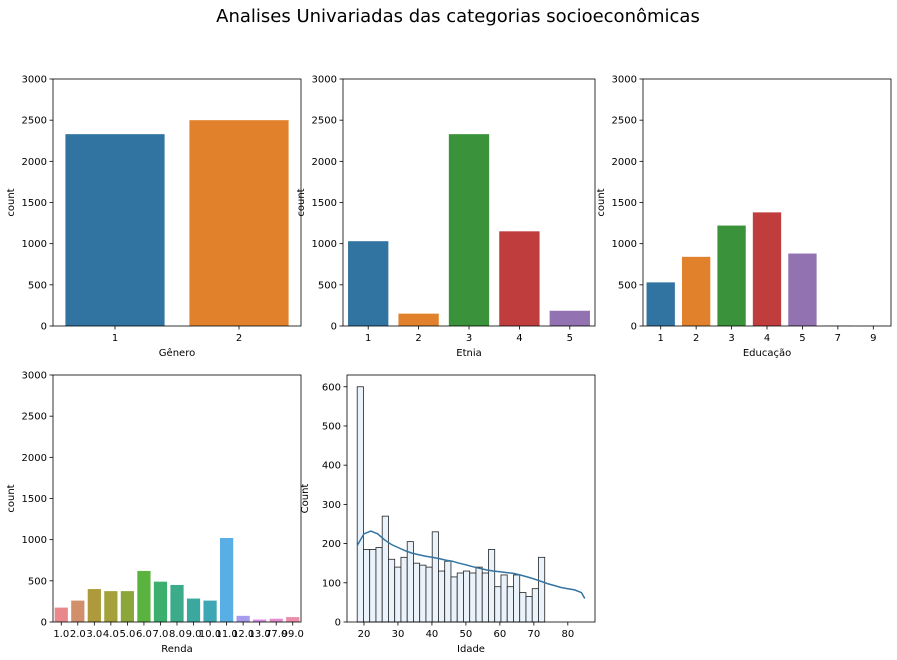  Describe the element at coordinates (34, 376) in the screenshot. I see `y-tick-label: 3000` at that location.